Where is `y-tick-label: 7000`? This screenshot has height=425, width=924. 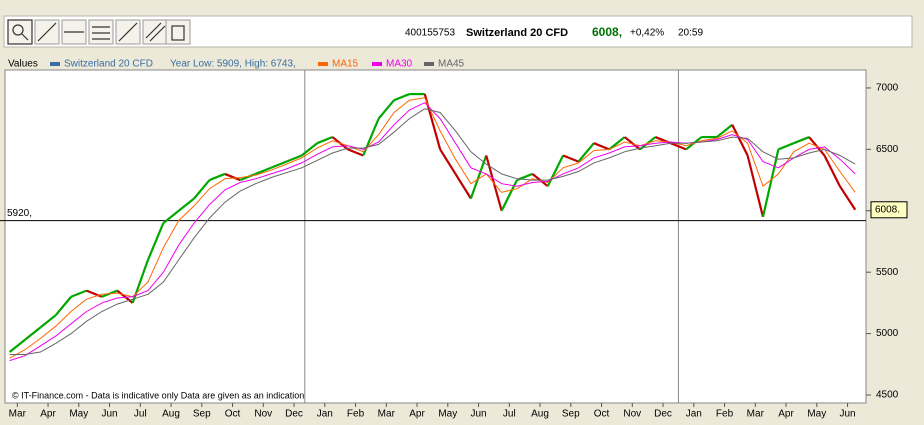 y-tick-label: 7000 is located at coordinates (887, 88).